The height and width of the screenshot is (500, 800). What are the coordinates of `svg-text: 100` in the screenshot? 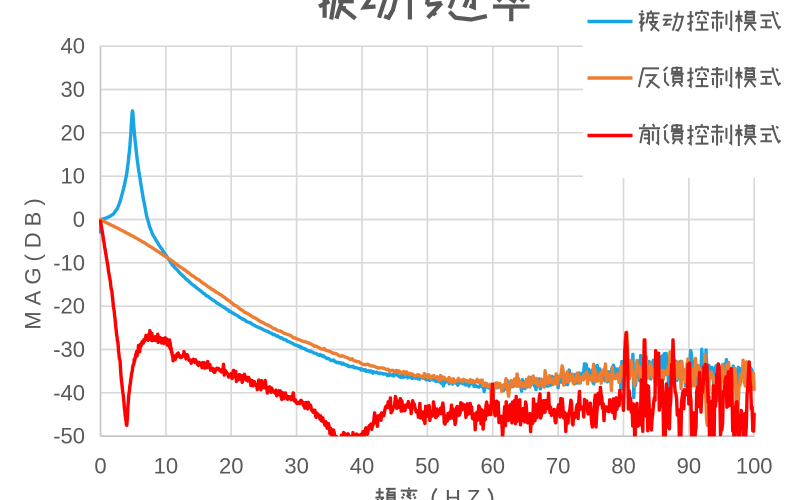 It's located at (754, 466).